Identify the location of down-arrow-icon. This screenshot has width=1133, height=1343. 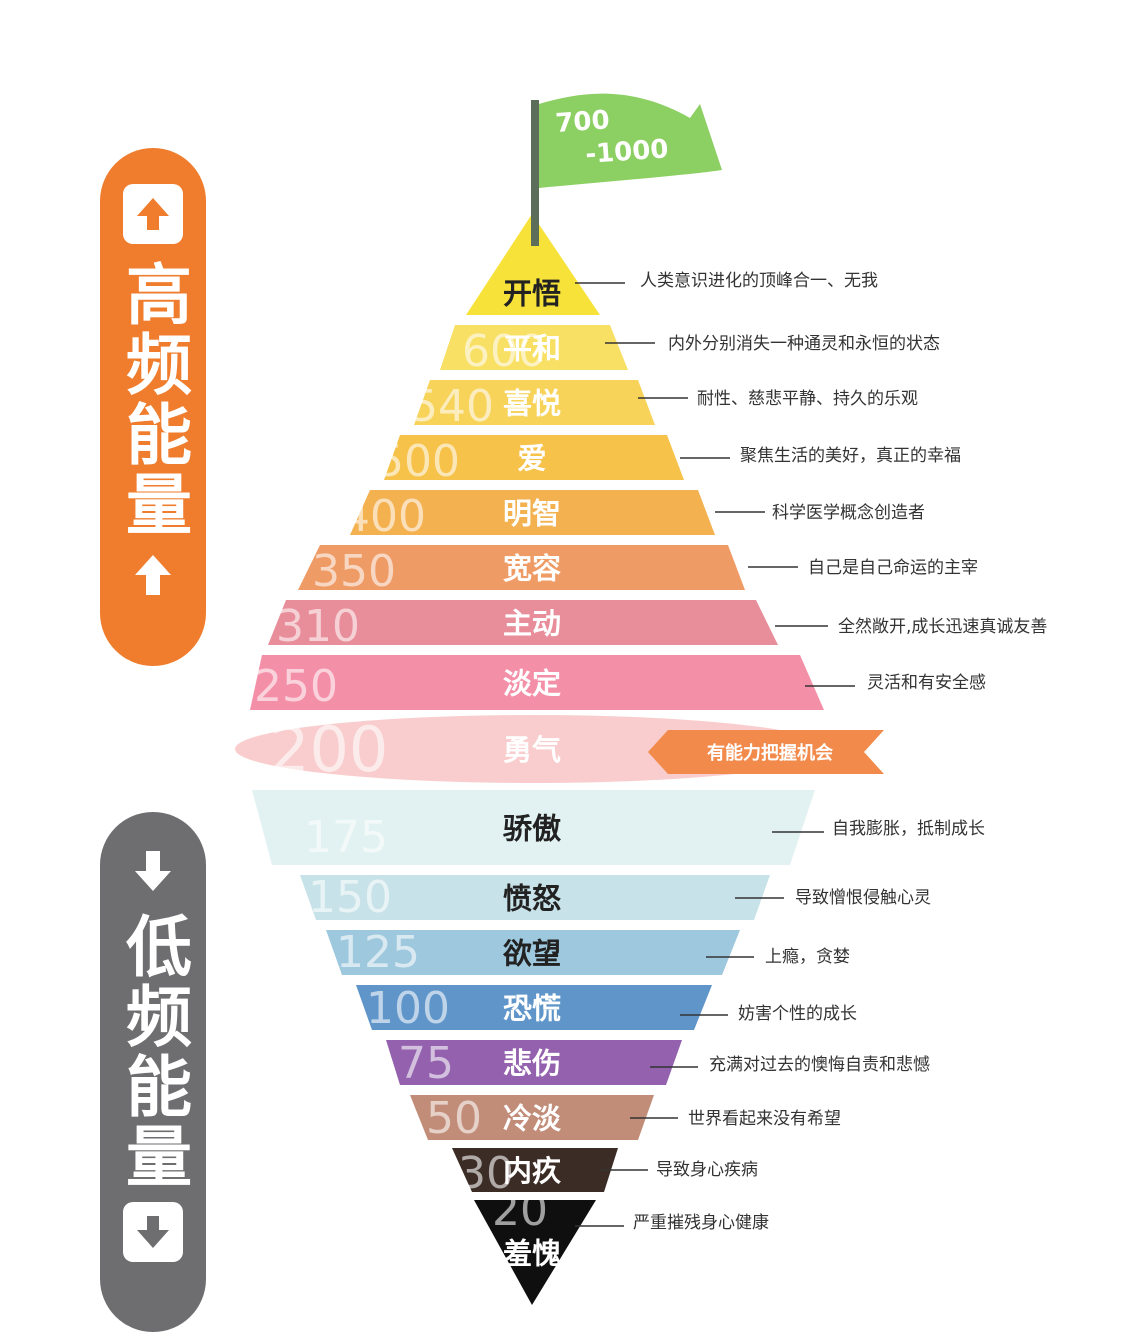
(153, 871).